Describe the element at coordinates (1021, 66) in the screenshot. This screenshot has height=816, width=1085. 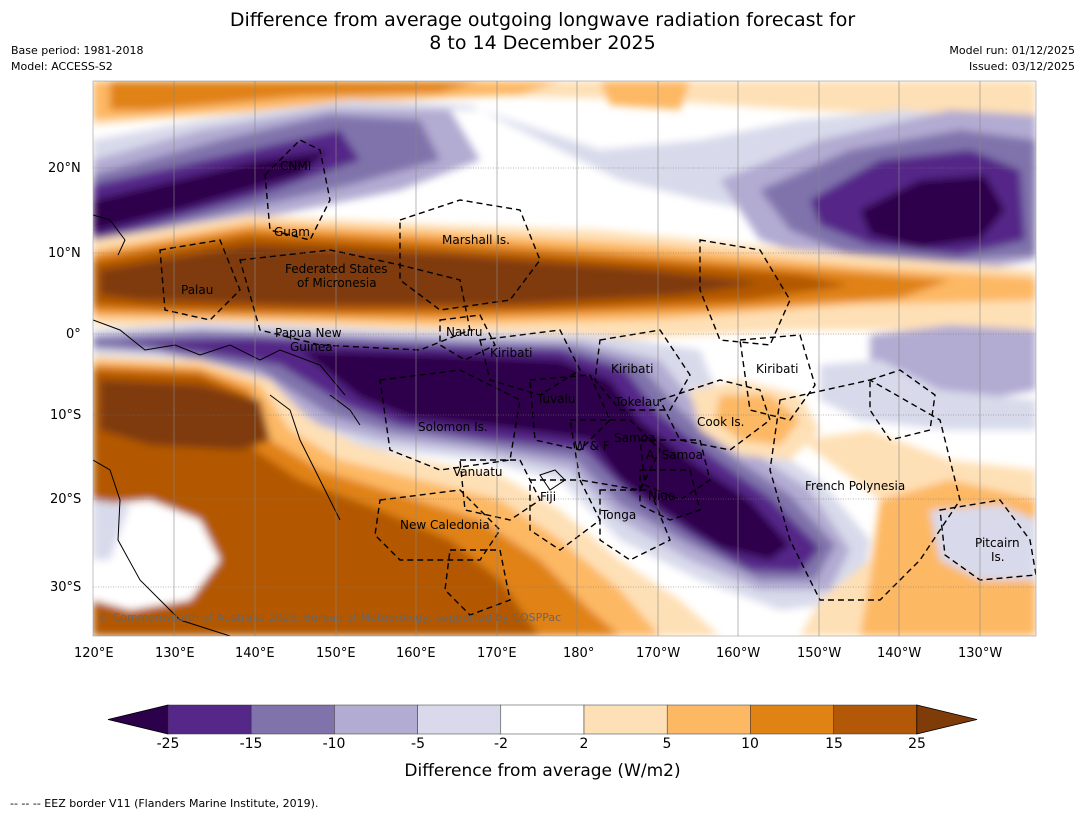
I see `issued-date: Issued: 03/12/2025` at that location.